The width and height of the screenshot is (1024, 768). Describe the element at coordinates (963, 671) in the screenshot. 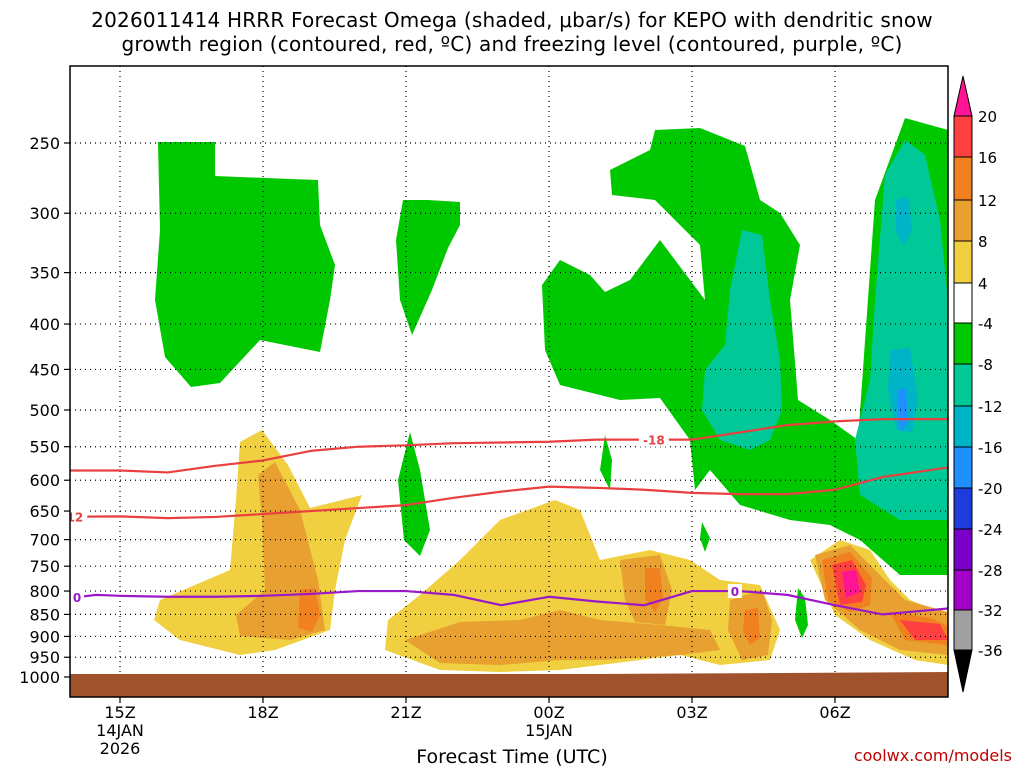

I see `colorbar-cap-bottom` at that location.